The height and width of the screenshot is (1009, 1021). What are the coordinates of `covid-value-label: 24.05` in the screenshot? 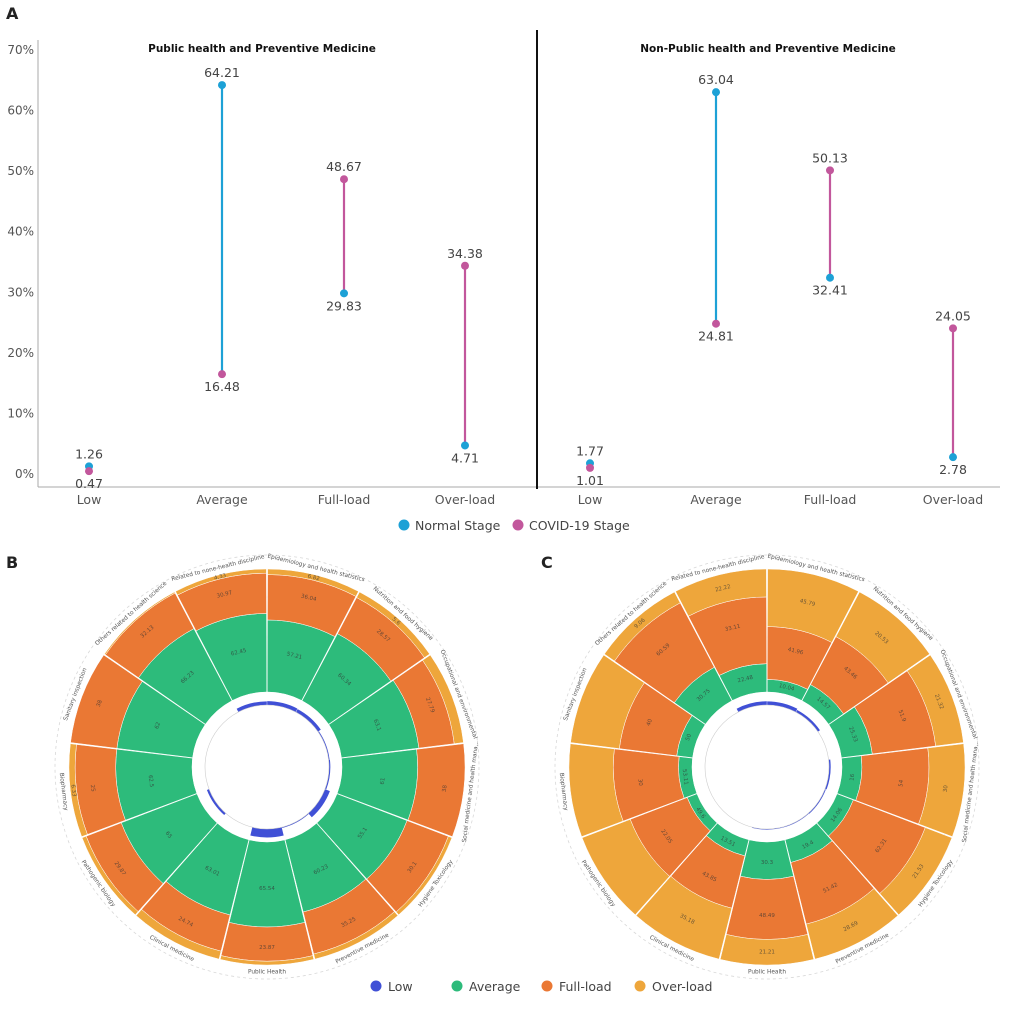 It's located at (953, 315).